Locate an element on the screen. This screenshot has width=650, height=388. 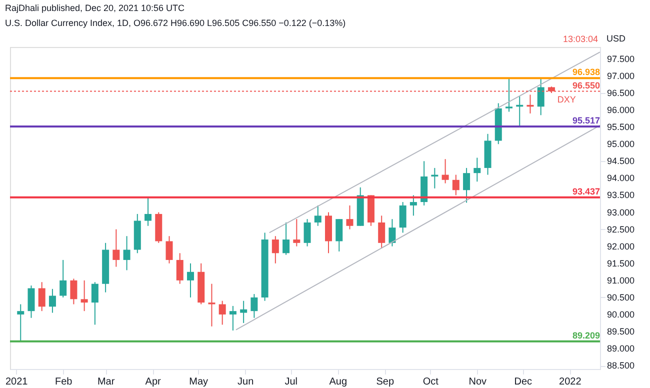
y-tick-label: 94.000 is located at coordinates (621, 178).